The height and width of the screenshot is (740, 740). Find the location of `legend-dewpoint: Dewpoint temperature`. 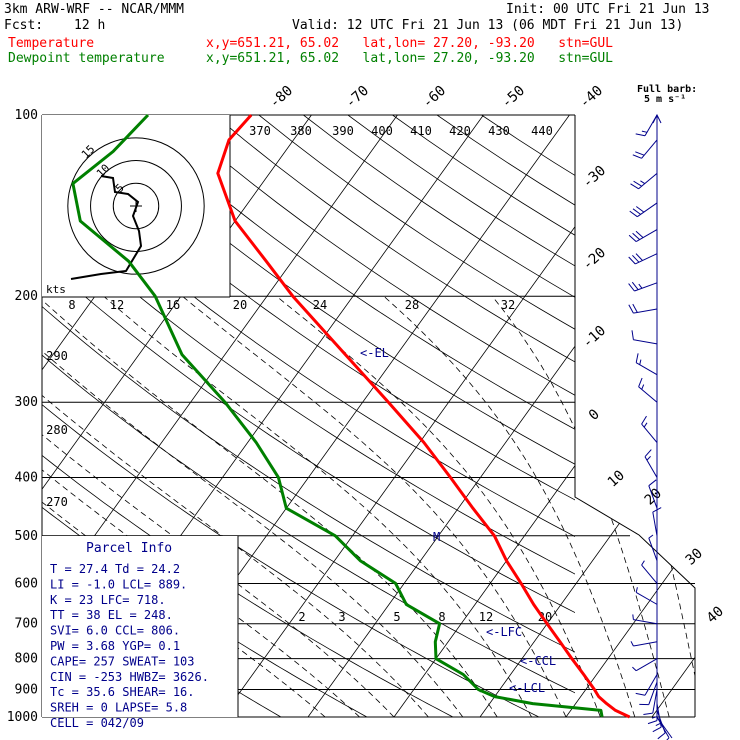

legend-dewpoint: Dewpoint temperature is located at coordinates (86, 58).